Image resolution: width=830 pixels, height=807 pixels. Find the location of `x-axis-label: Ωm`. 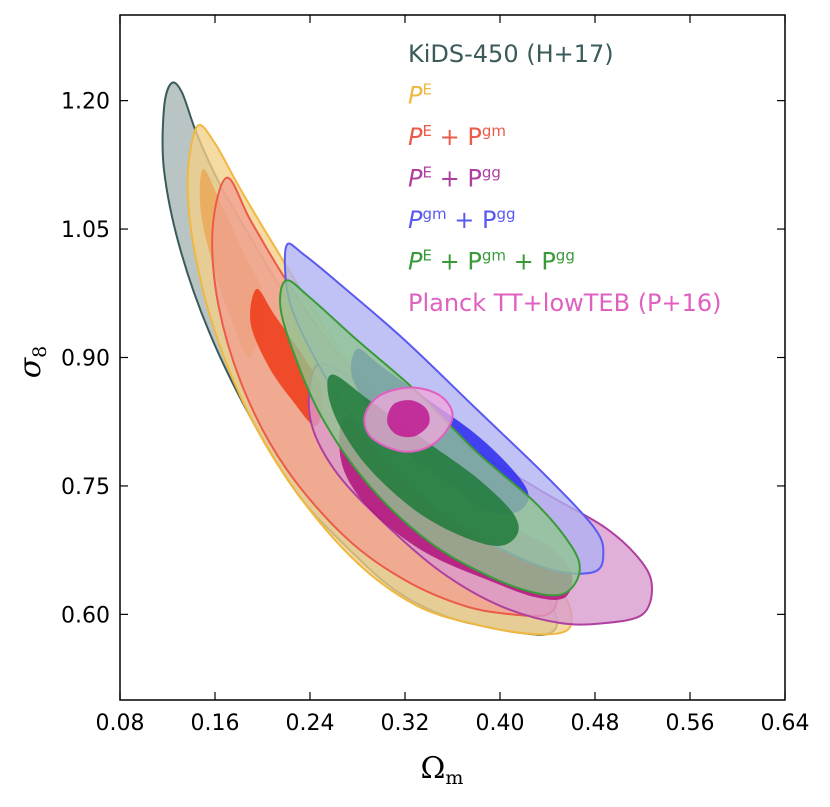

x-axis-label: Ωm is located at coordinates (442, 770).